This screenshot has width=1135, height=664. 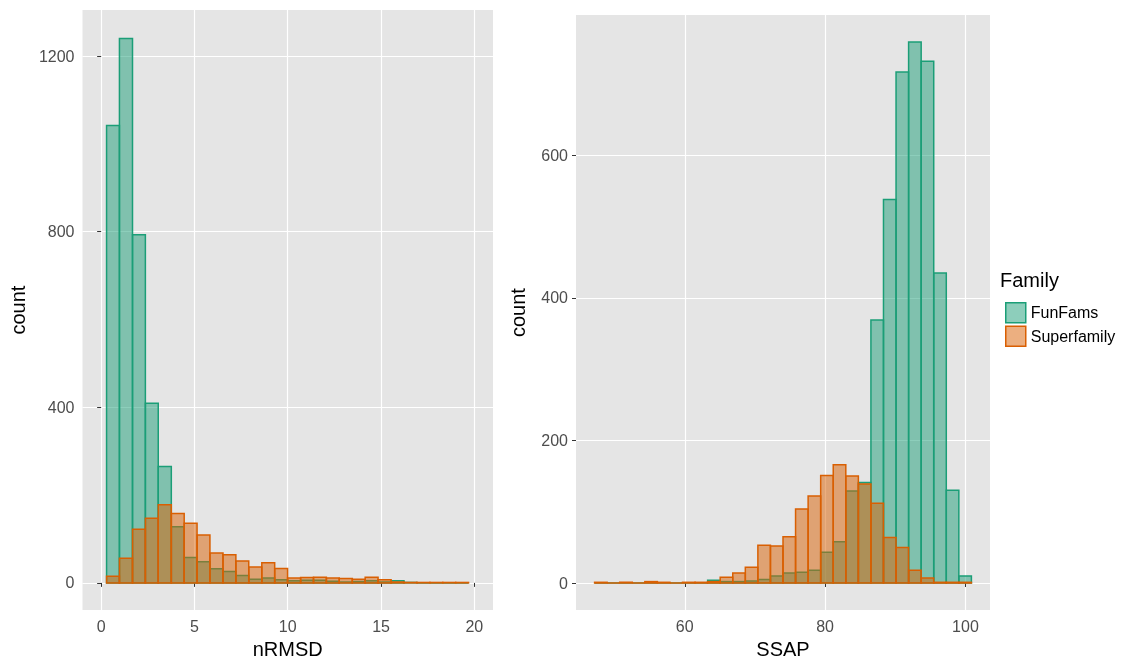 I want to click on legend-title: Family, so click(x=1029, y=280).